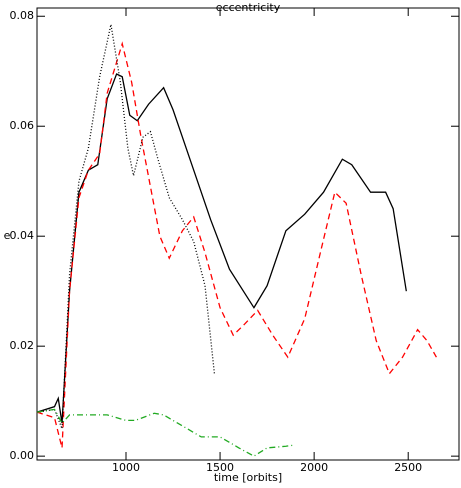  I want to click on x-tick-label: 1000, so click(126, 467).